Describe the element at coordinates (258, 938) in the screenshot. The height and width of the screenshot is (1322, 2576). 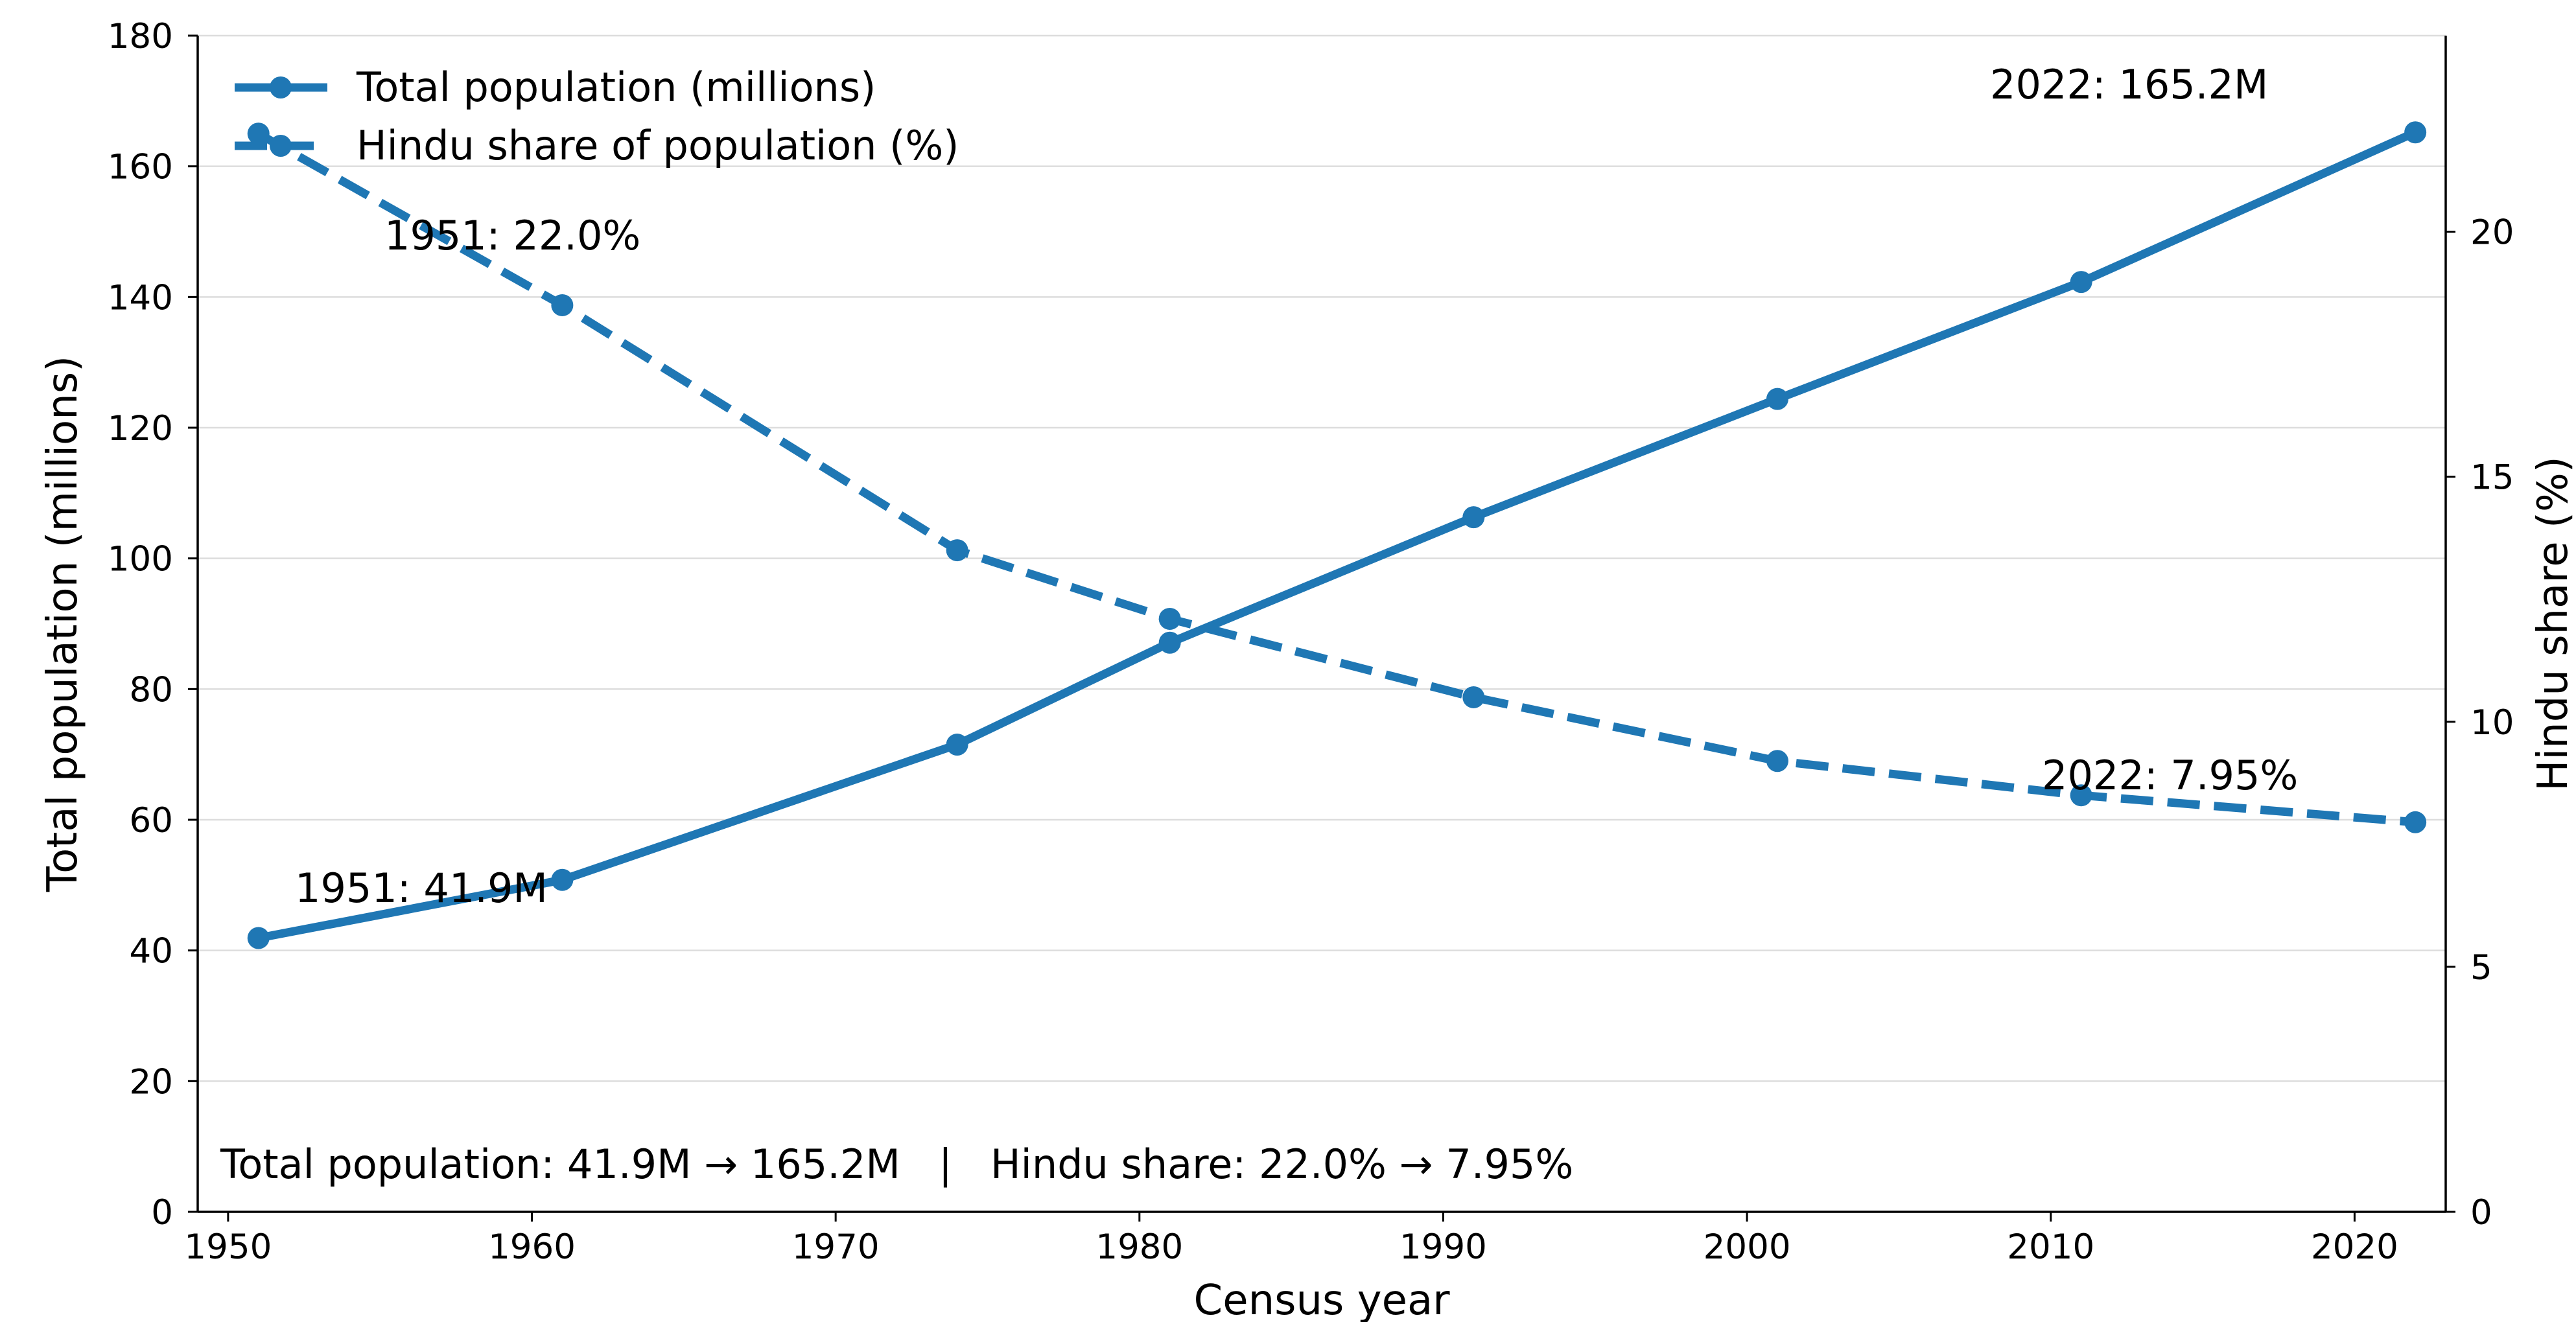
I see `series-0-point-1951` at that location.